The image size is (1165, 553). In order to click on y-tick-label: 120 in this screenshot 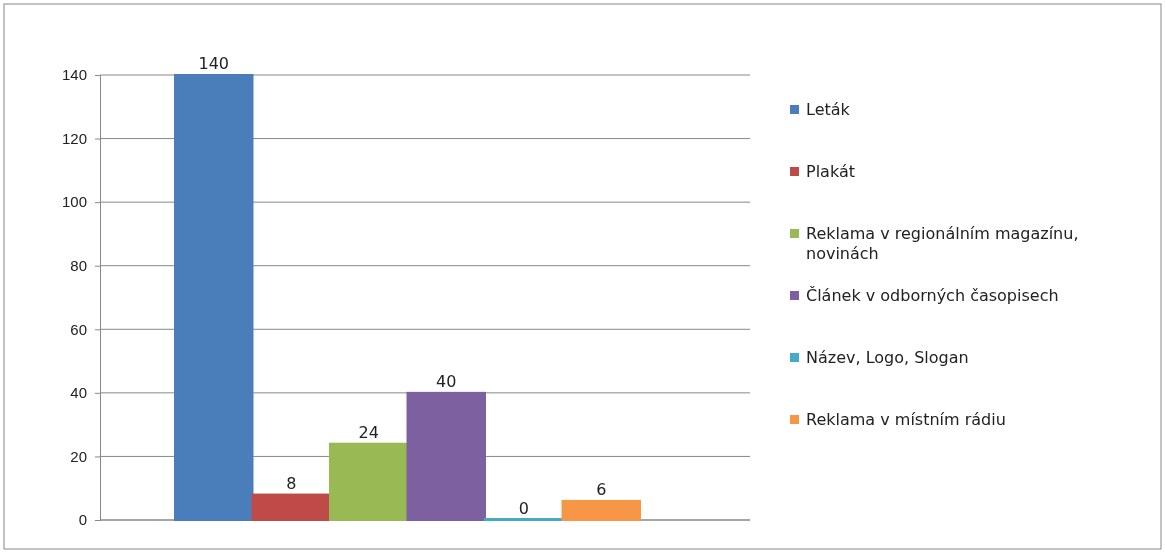, I will do `click(74, 138)`.